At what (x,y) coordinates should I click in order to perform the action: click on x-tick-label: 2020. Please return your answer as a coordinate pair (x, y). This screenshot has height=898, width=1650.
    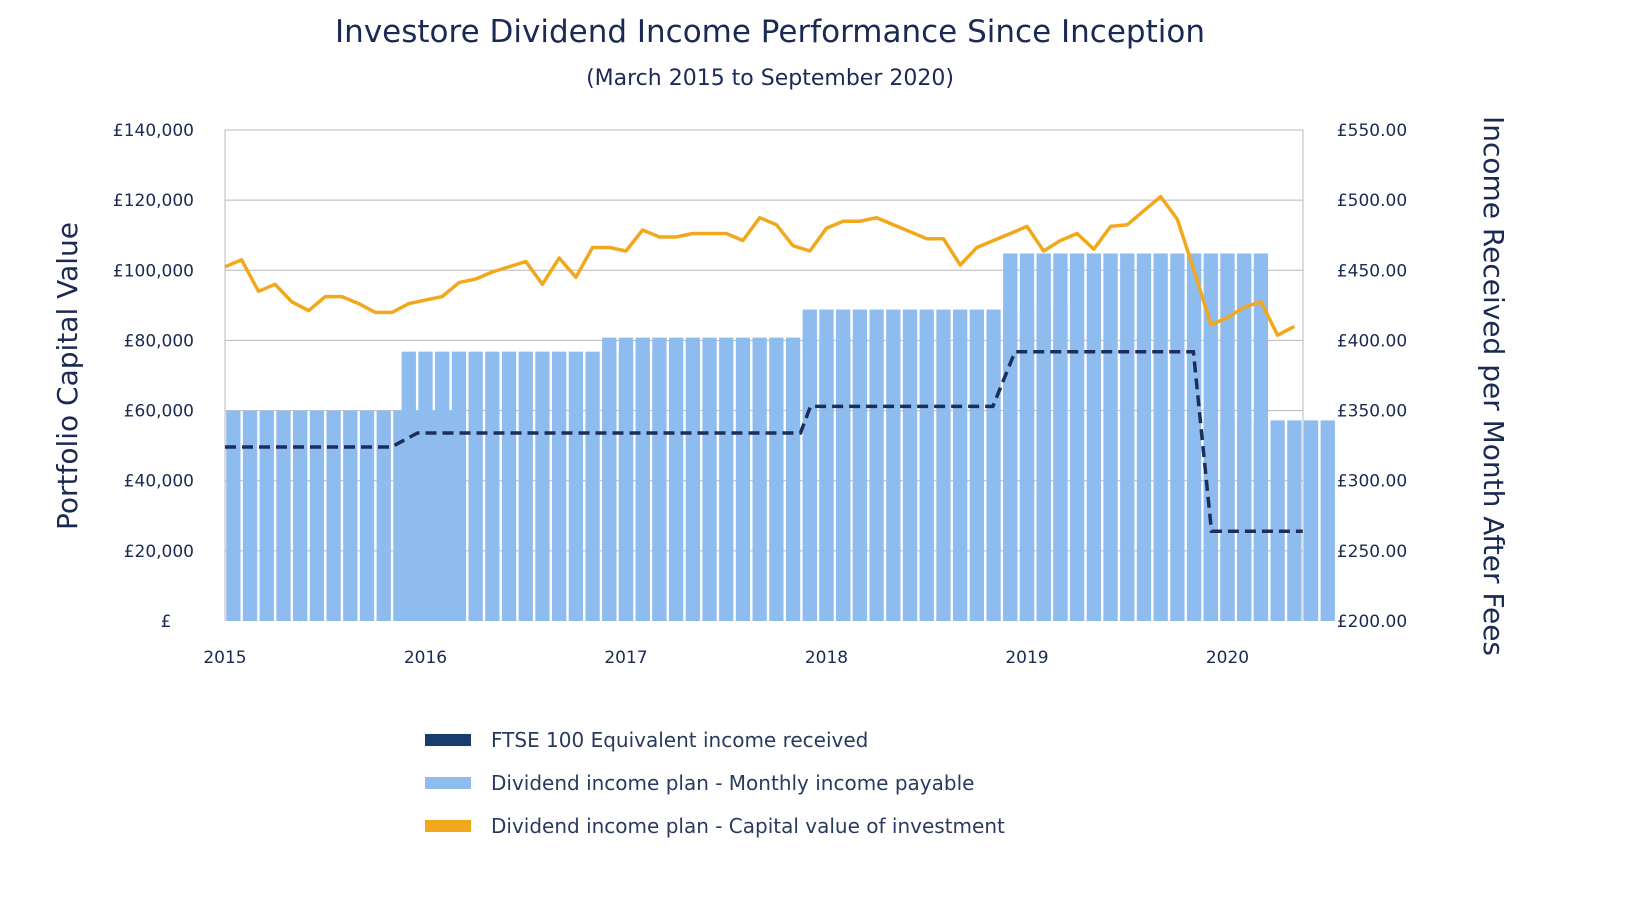
    Looking at the image, I should click on (1227, 658).